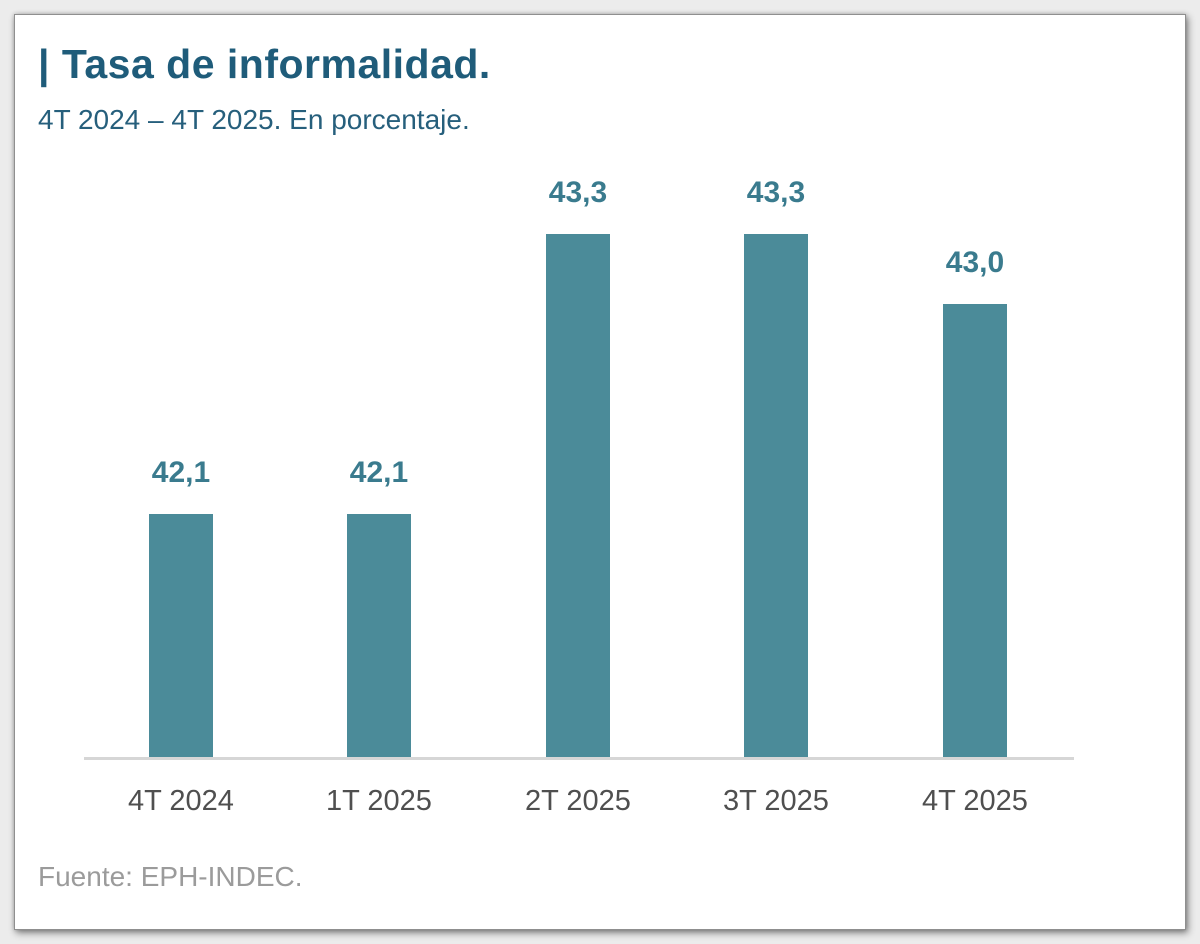 The height and width of the screenshot is (944, 1200). Describe the element at coordinates (578, 801) in the screenshot. I see `x-axis-label-2t-2025: 2T 2025` at that location.